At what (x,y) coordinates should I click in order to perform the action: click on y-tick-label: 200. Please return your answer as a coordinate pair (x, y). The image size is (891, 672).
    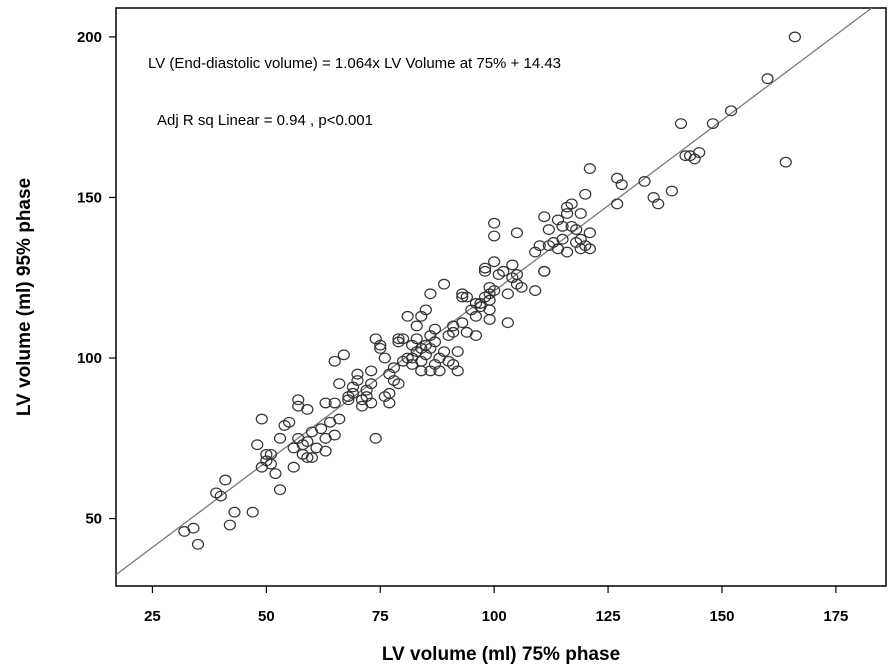
    Looking at the image, I should click on (89, 37).